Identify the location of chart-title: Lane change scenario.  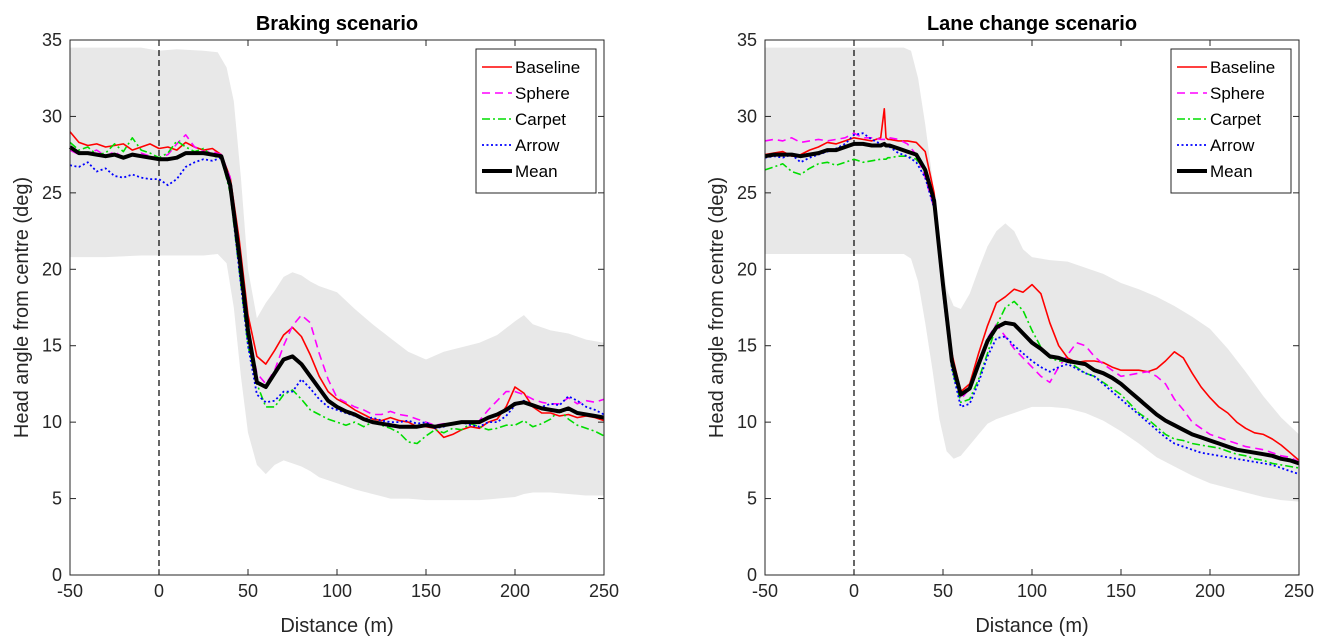
(1032, 24).